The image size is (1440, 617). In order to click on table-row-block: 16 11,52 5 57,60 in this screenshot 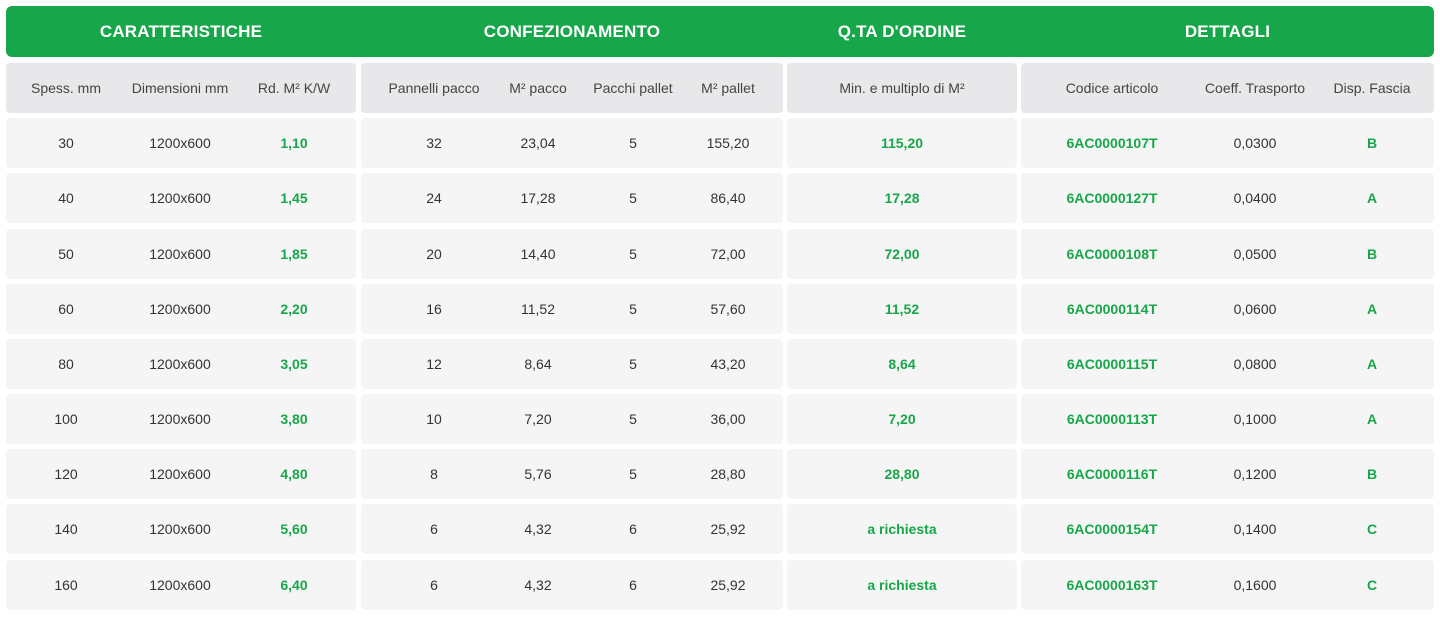, I will do `click(572, 309)`.